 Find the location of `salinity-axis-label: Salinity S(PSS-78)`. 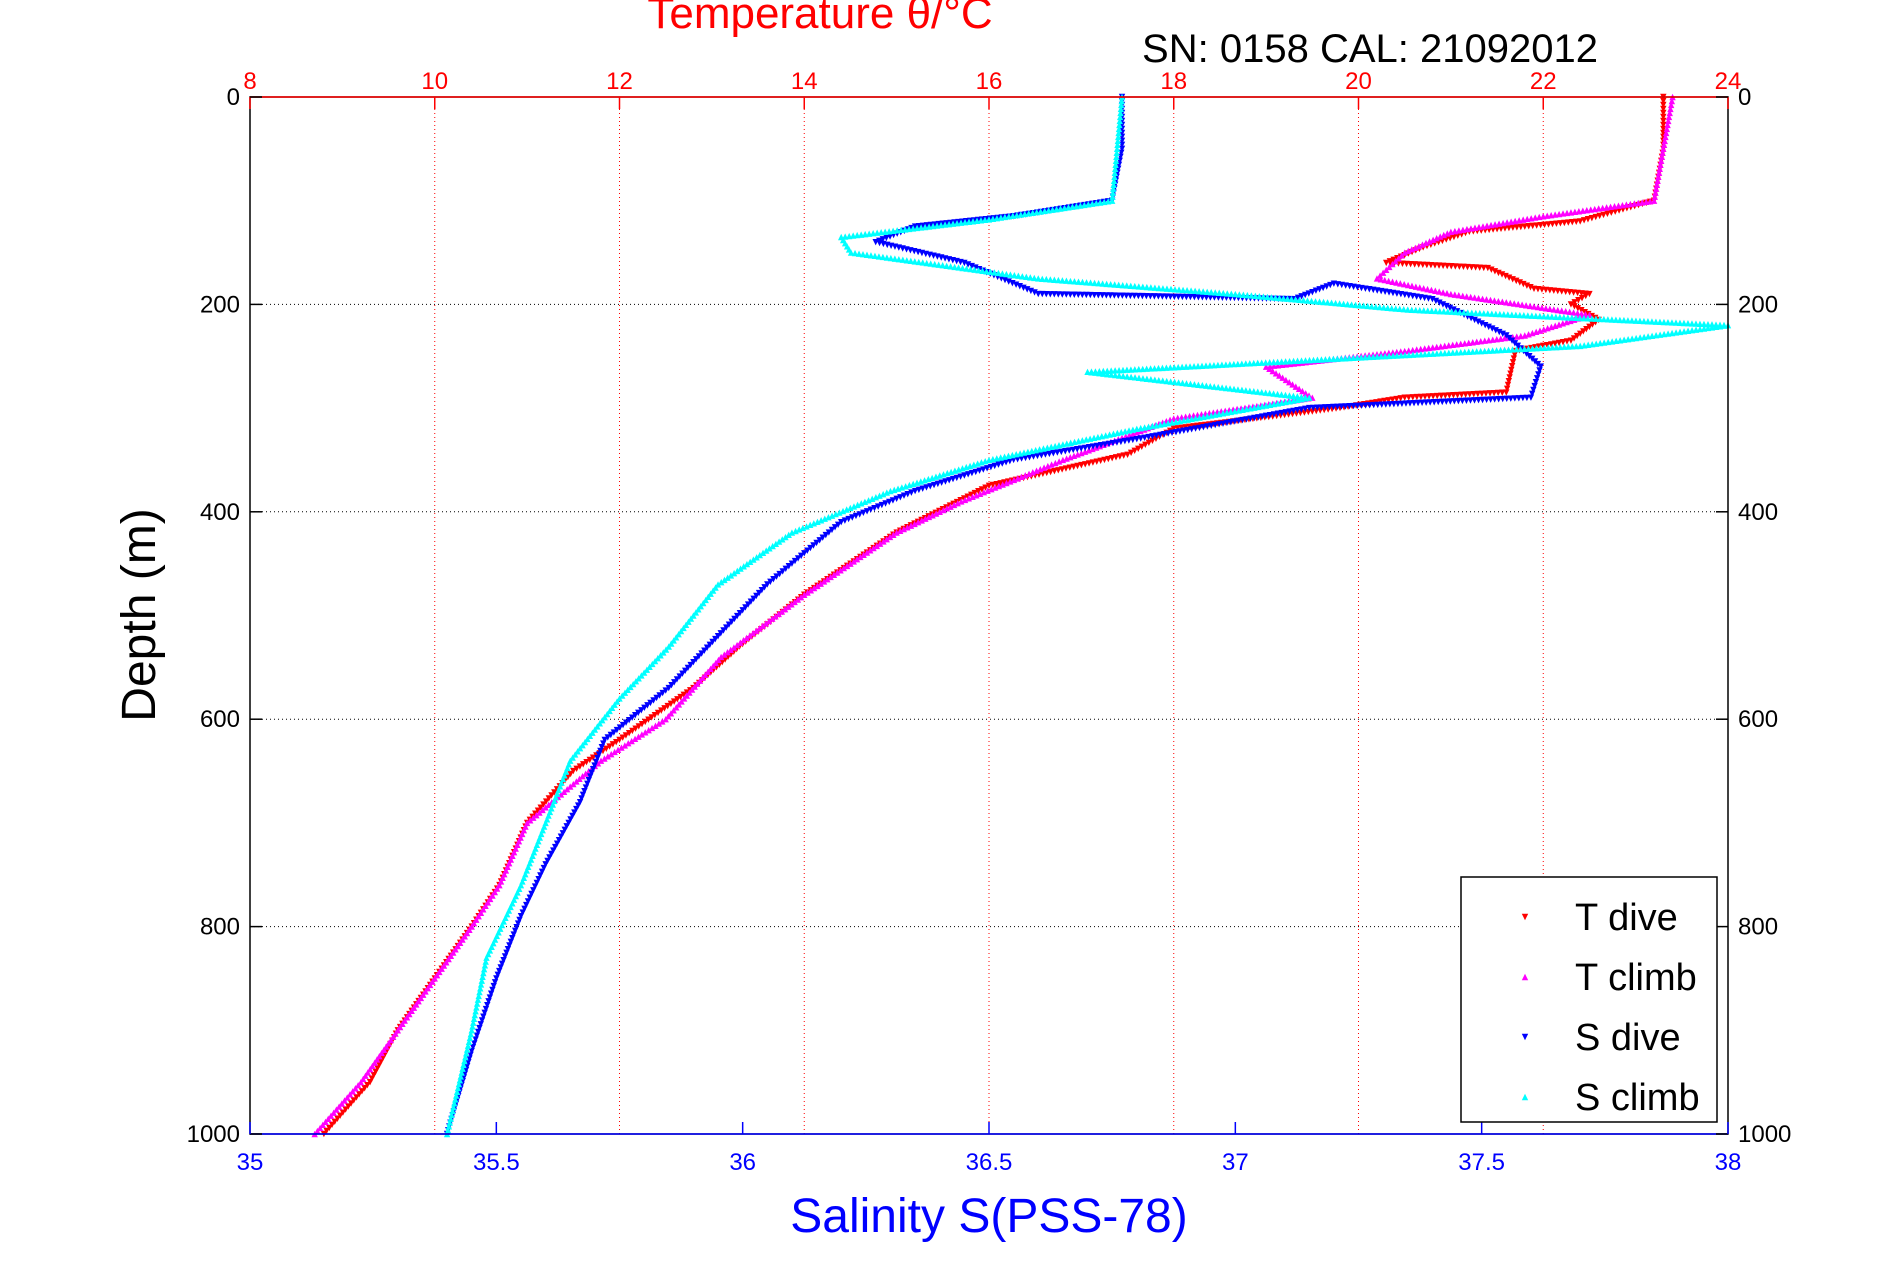

salinity-axis-label: Salinity S(PSS-78) is located at coordinates (988, 1216).